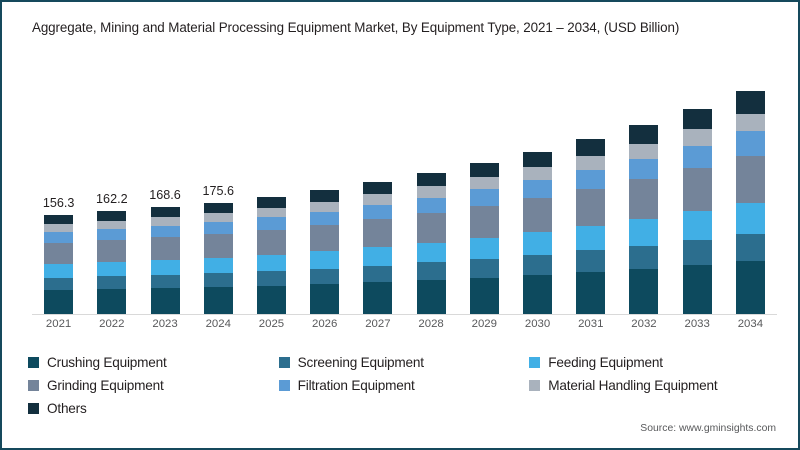  I want to click on legend-item-label: Feeding Equipment, so click(605, 362).